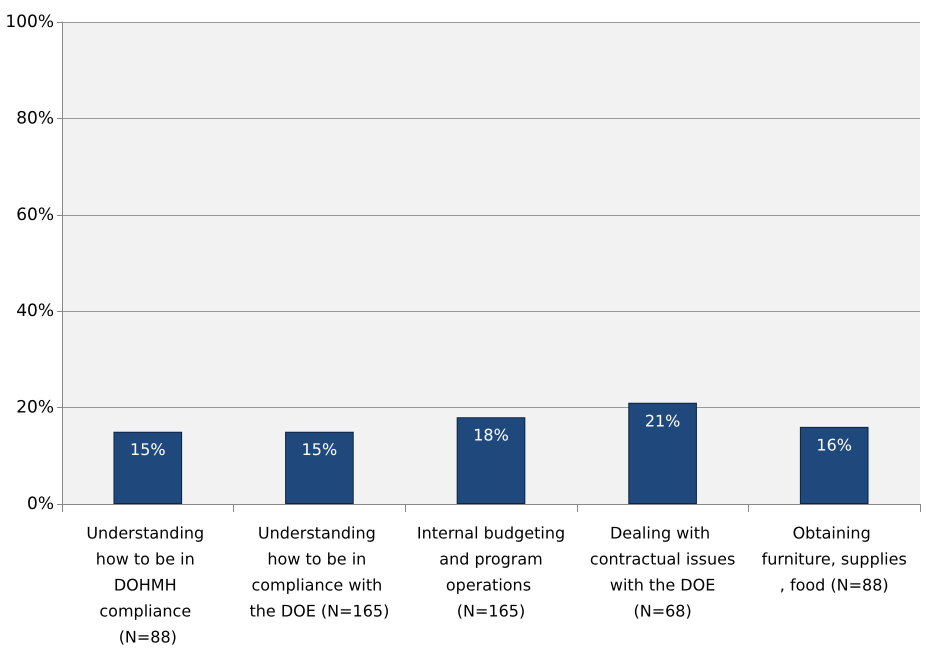 This screenshot has width=930, height=652. Describe the element at coordinates (29, 22) in the screenshot. I see `y-tick-label: 100%` at that location.